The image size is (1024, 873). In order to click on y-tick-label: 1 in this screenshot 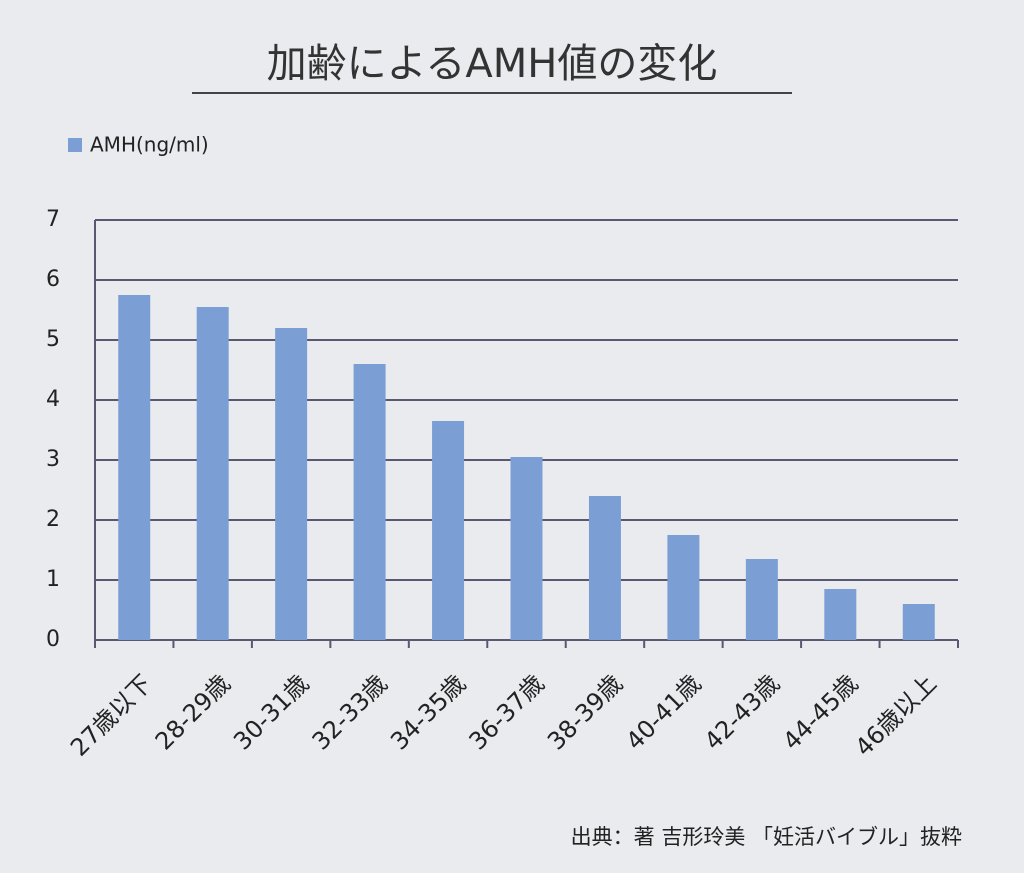, I will do `click(53, 579)`.